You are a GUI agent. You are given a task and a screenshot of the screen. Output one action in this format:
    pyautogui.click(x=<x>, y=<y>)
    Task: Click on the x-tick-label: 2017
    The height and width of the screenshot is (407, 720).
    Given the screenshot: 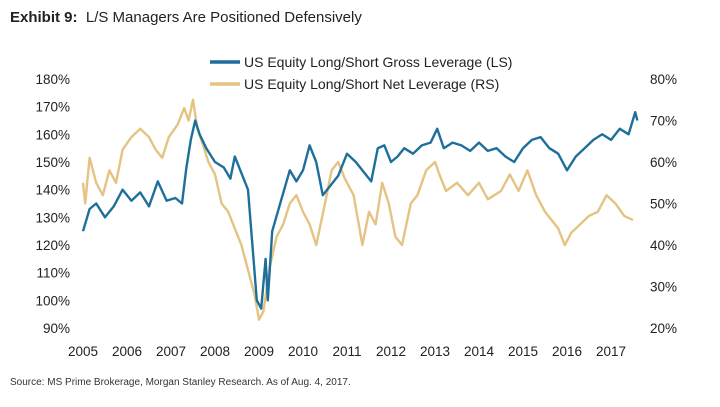 What is the action you would take?
    pyautogui.click(x=611, y=351)
    